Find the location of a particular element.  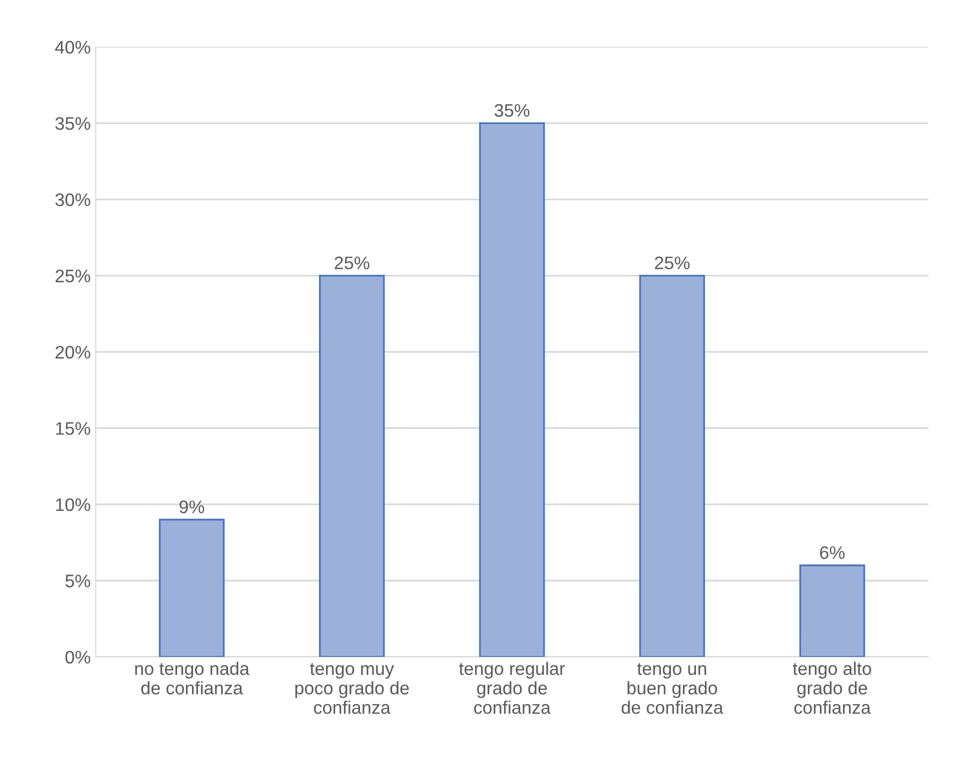

x-tick-label: tengo muy poco grado de confianza is located at coordinates (352, 688).